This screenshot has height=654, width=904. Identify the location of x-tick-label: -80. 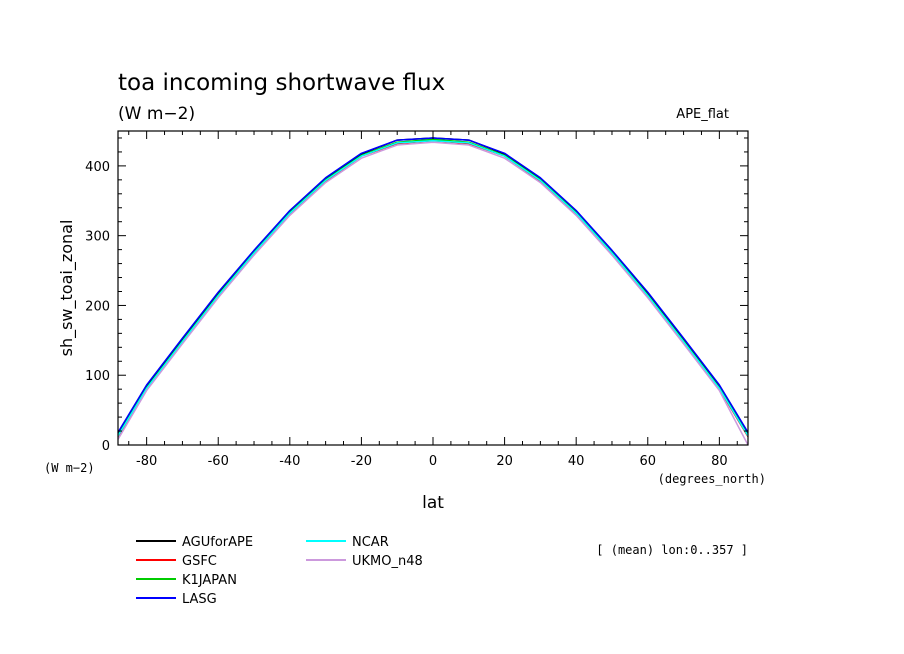
(146, 461).